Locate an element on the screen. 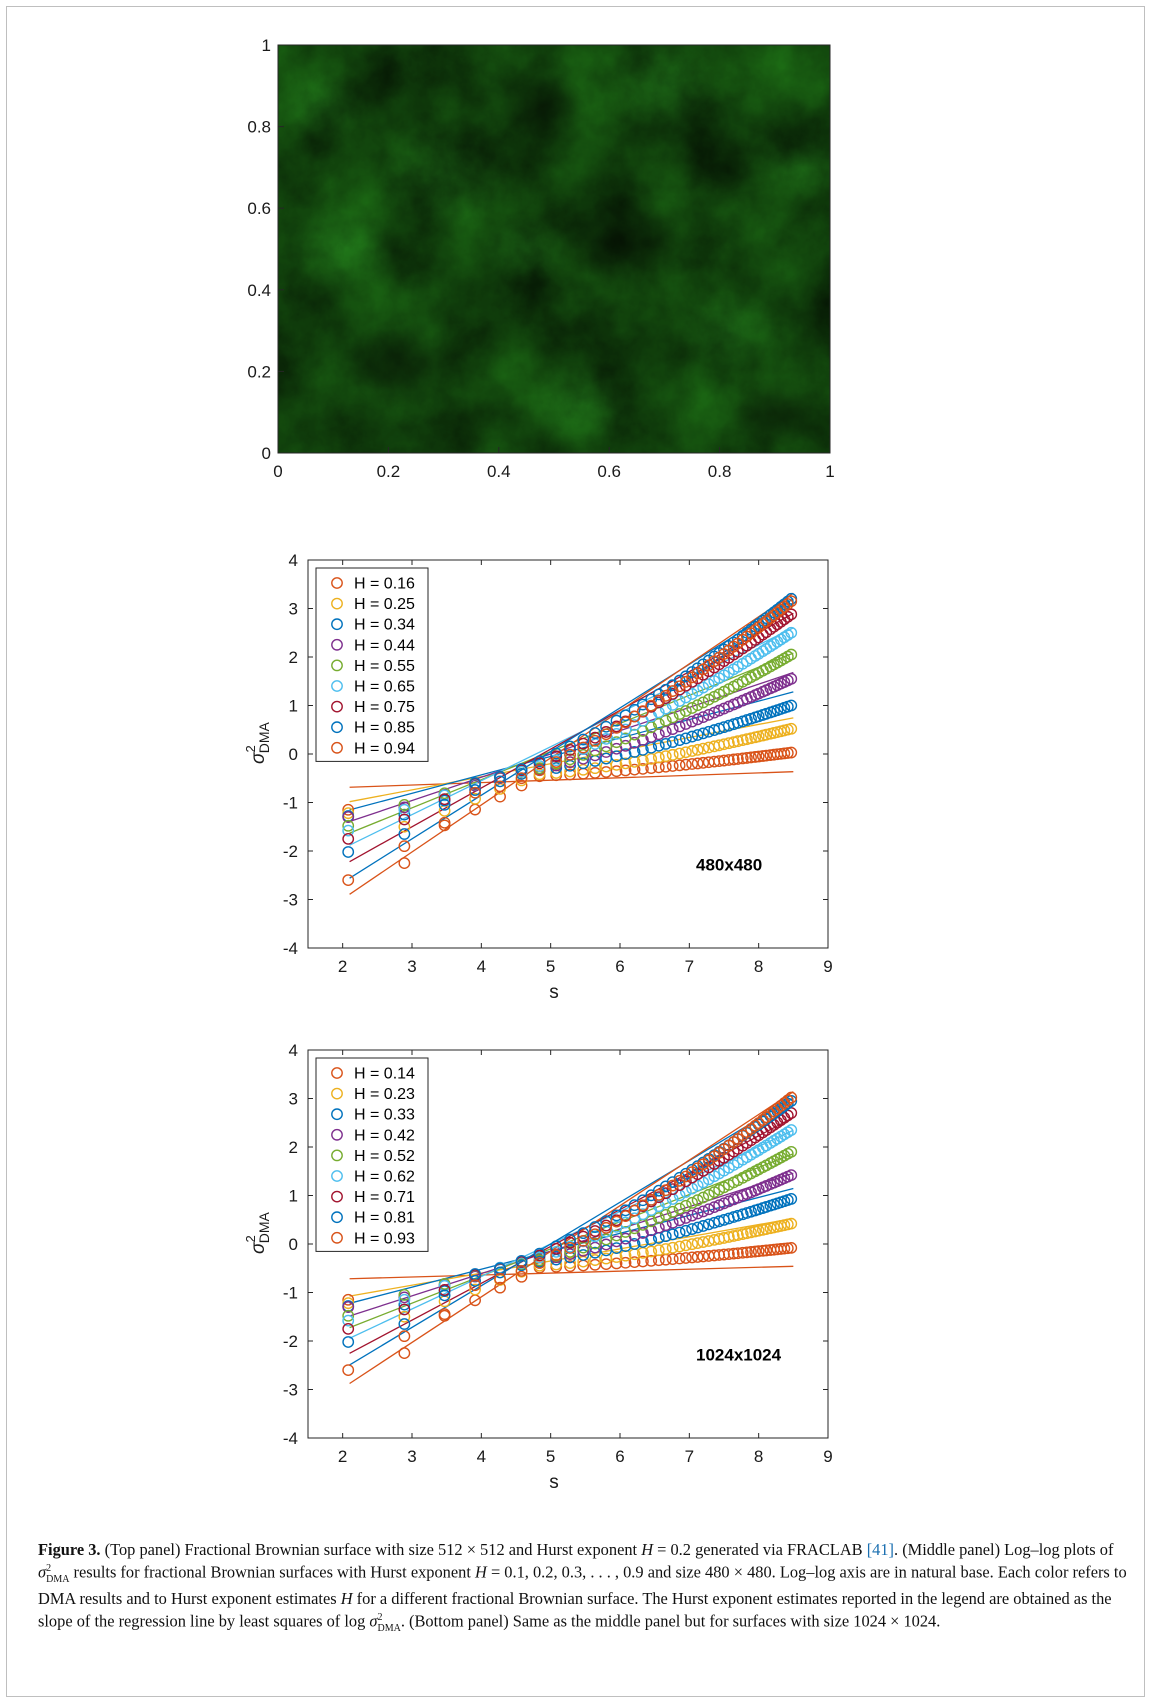  x-tick-label: 8 is located at coordinates (758, 966).